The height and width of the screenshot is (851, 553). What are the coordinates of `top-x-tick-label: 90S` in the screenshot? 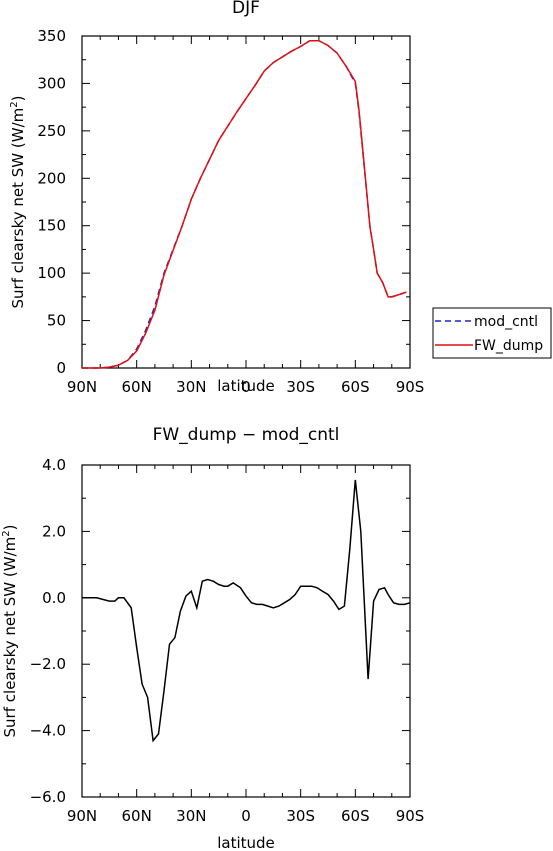 It's located at (410, 387).